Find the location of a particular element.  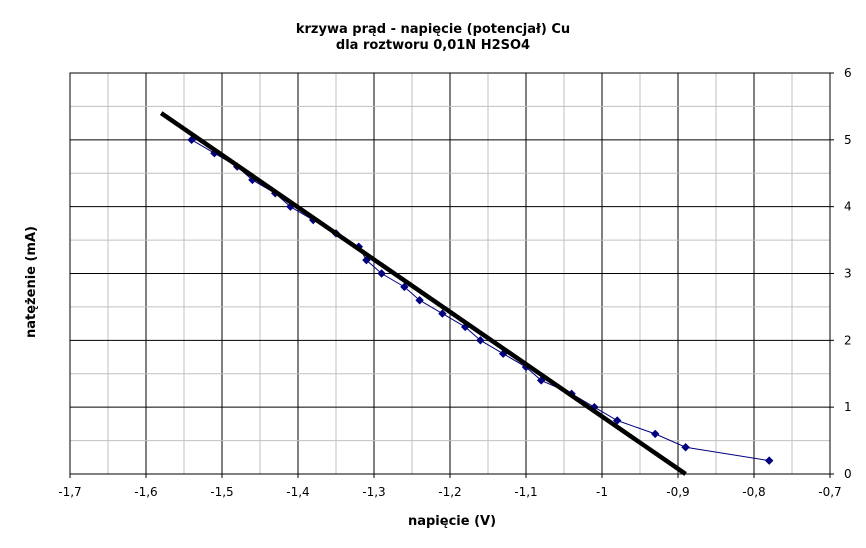

x-tick-label: -0,7 is located at coordinates (829, 492).